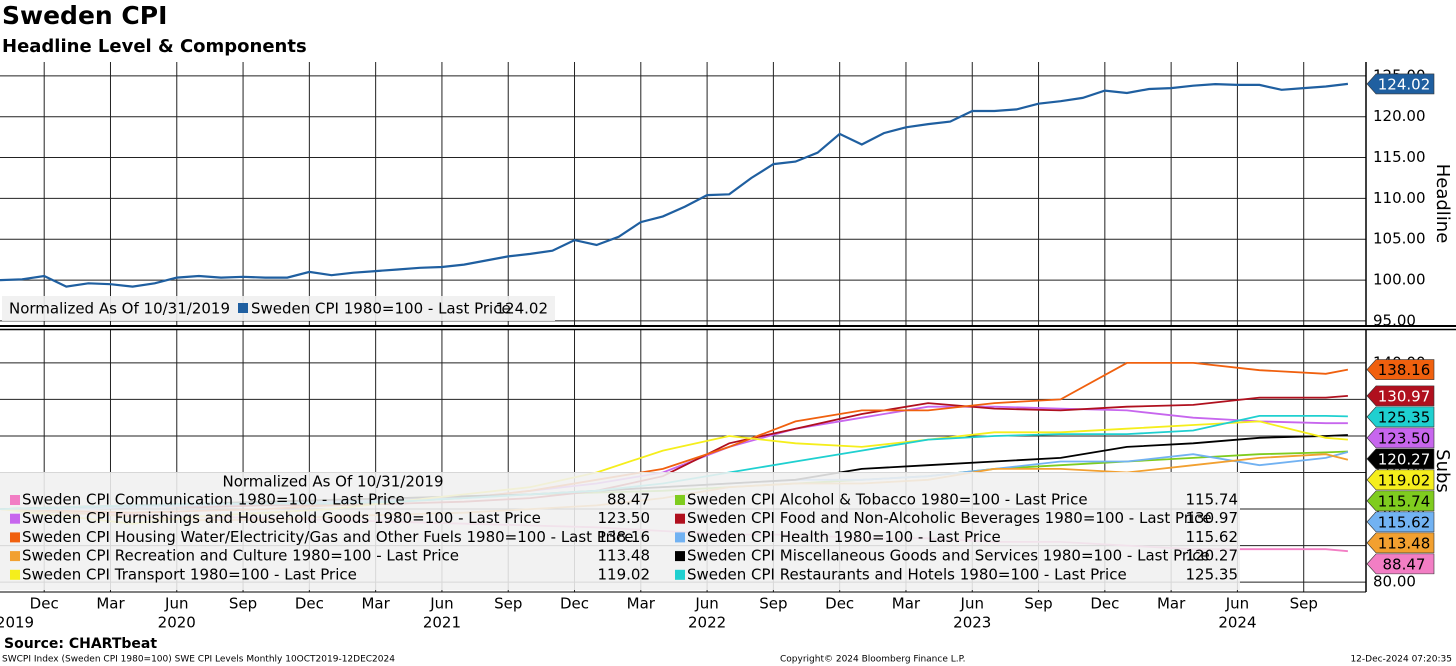  What do you see at coordinates (177, 623) in the screenshot?
I see `x-year-label: 2020` at bounding box center [177, 623].